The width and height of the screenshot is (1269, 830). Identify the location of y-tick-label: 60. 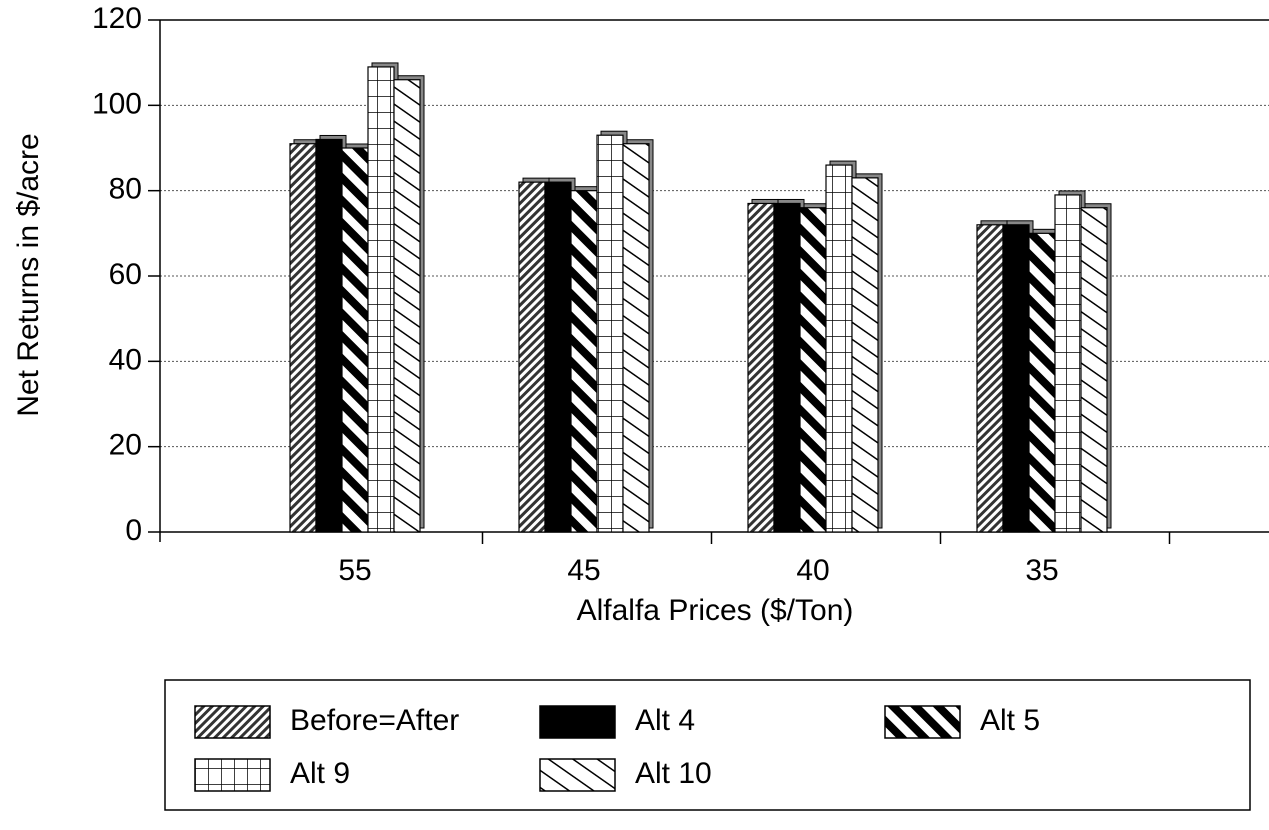
(125, 274).